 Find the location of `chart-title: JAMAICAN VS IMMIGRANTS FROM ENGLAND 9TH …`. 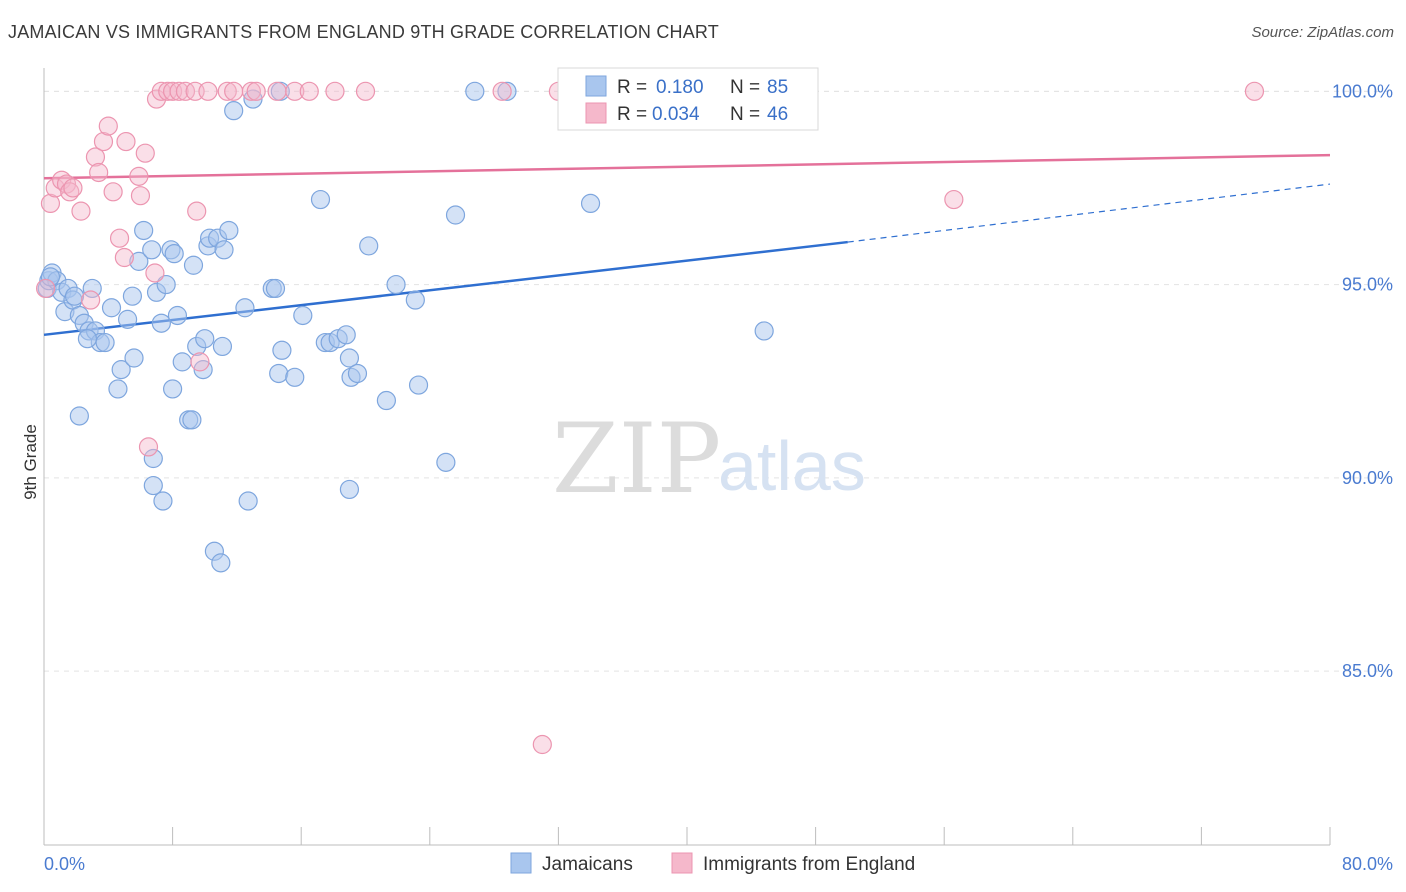

chart-title: JAMAICAN VS IMMIGRANTS FROM ENGLAND 9TH … is located at coordinates (364, 32).